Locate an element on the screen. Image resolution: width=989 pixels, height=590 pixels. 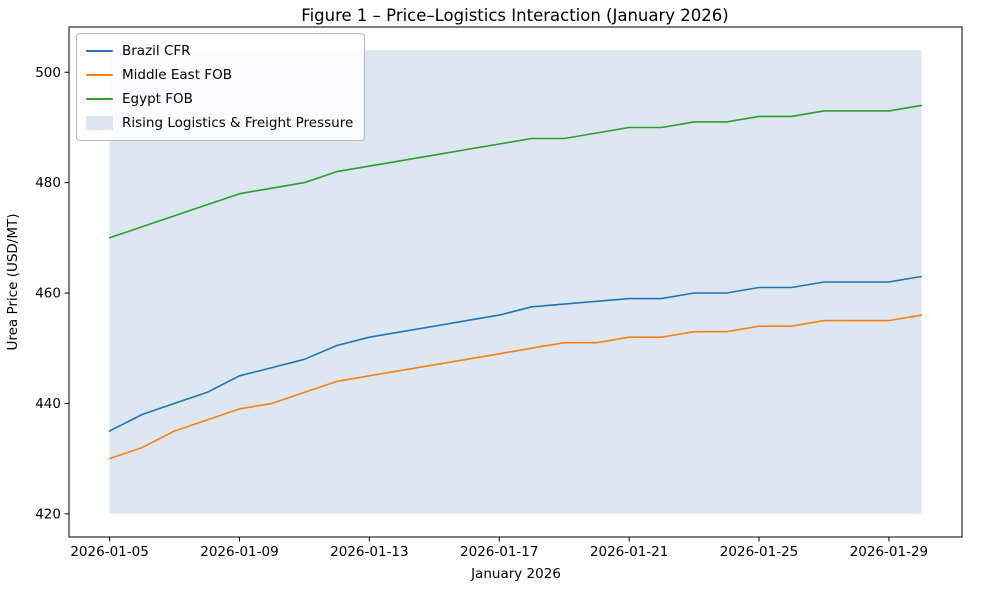
legend-item-middle-east-fob: Middle East FOB is located at coordinates (219, 75).